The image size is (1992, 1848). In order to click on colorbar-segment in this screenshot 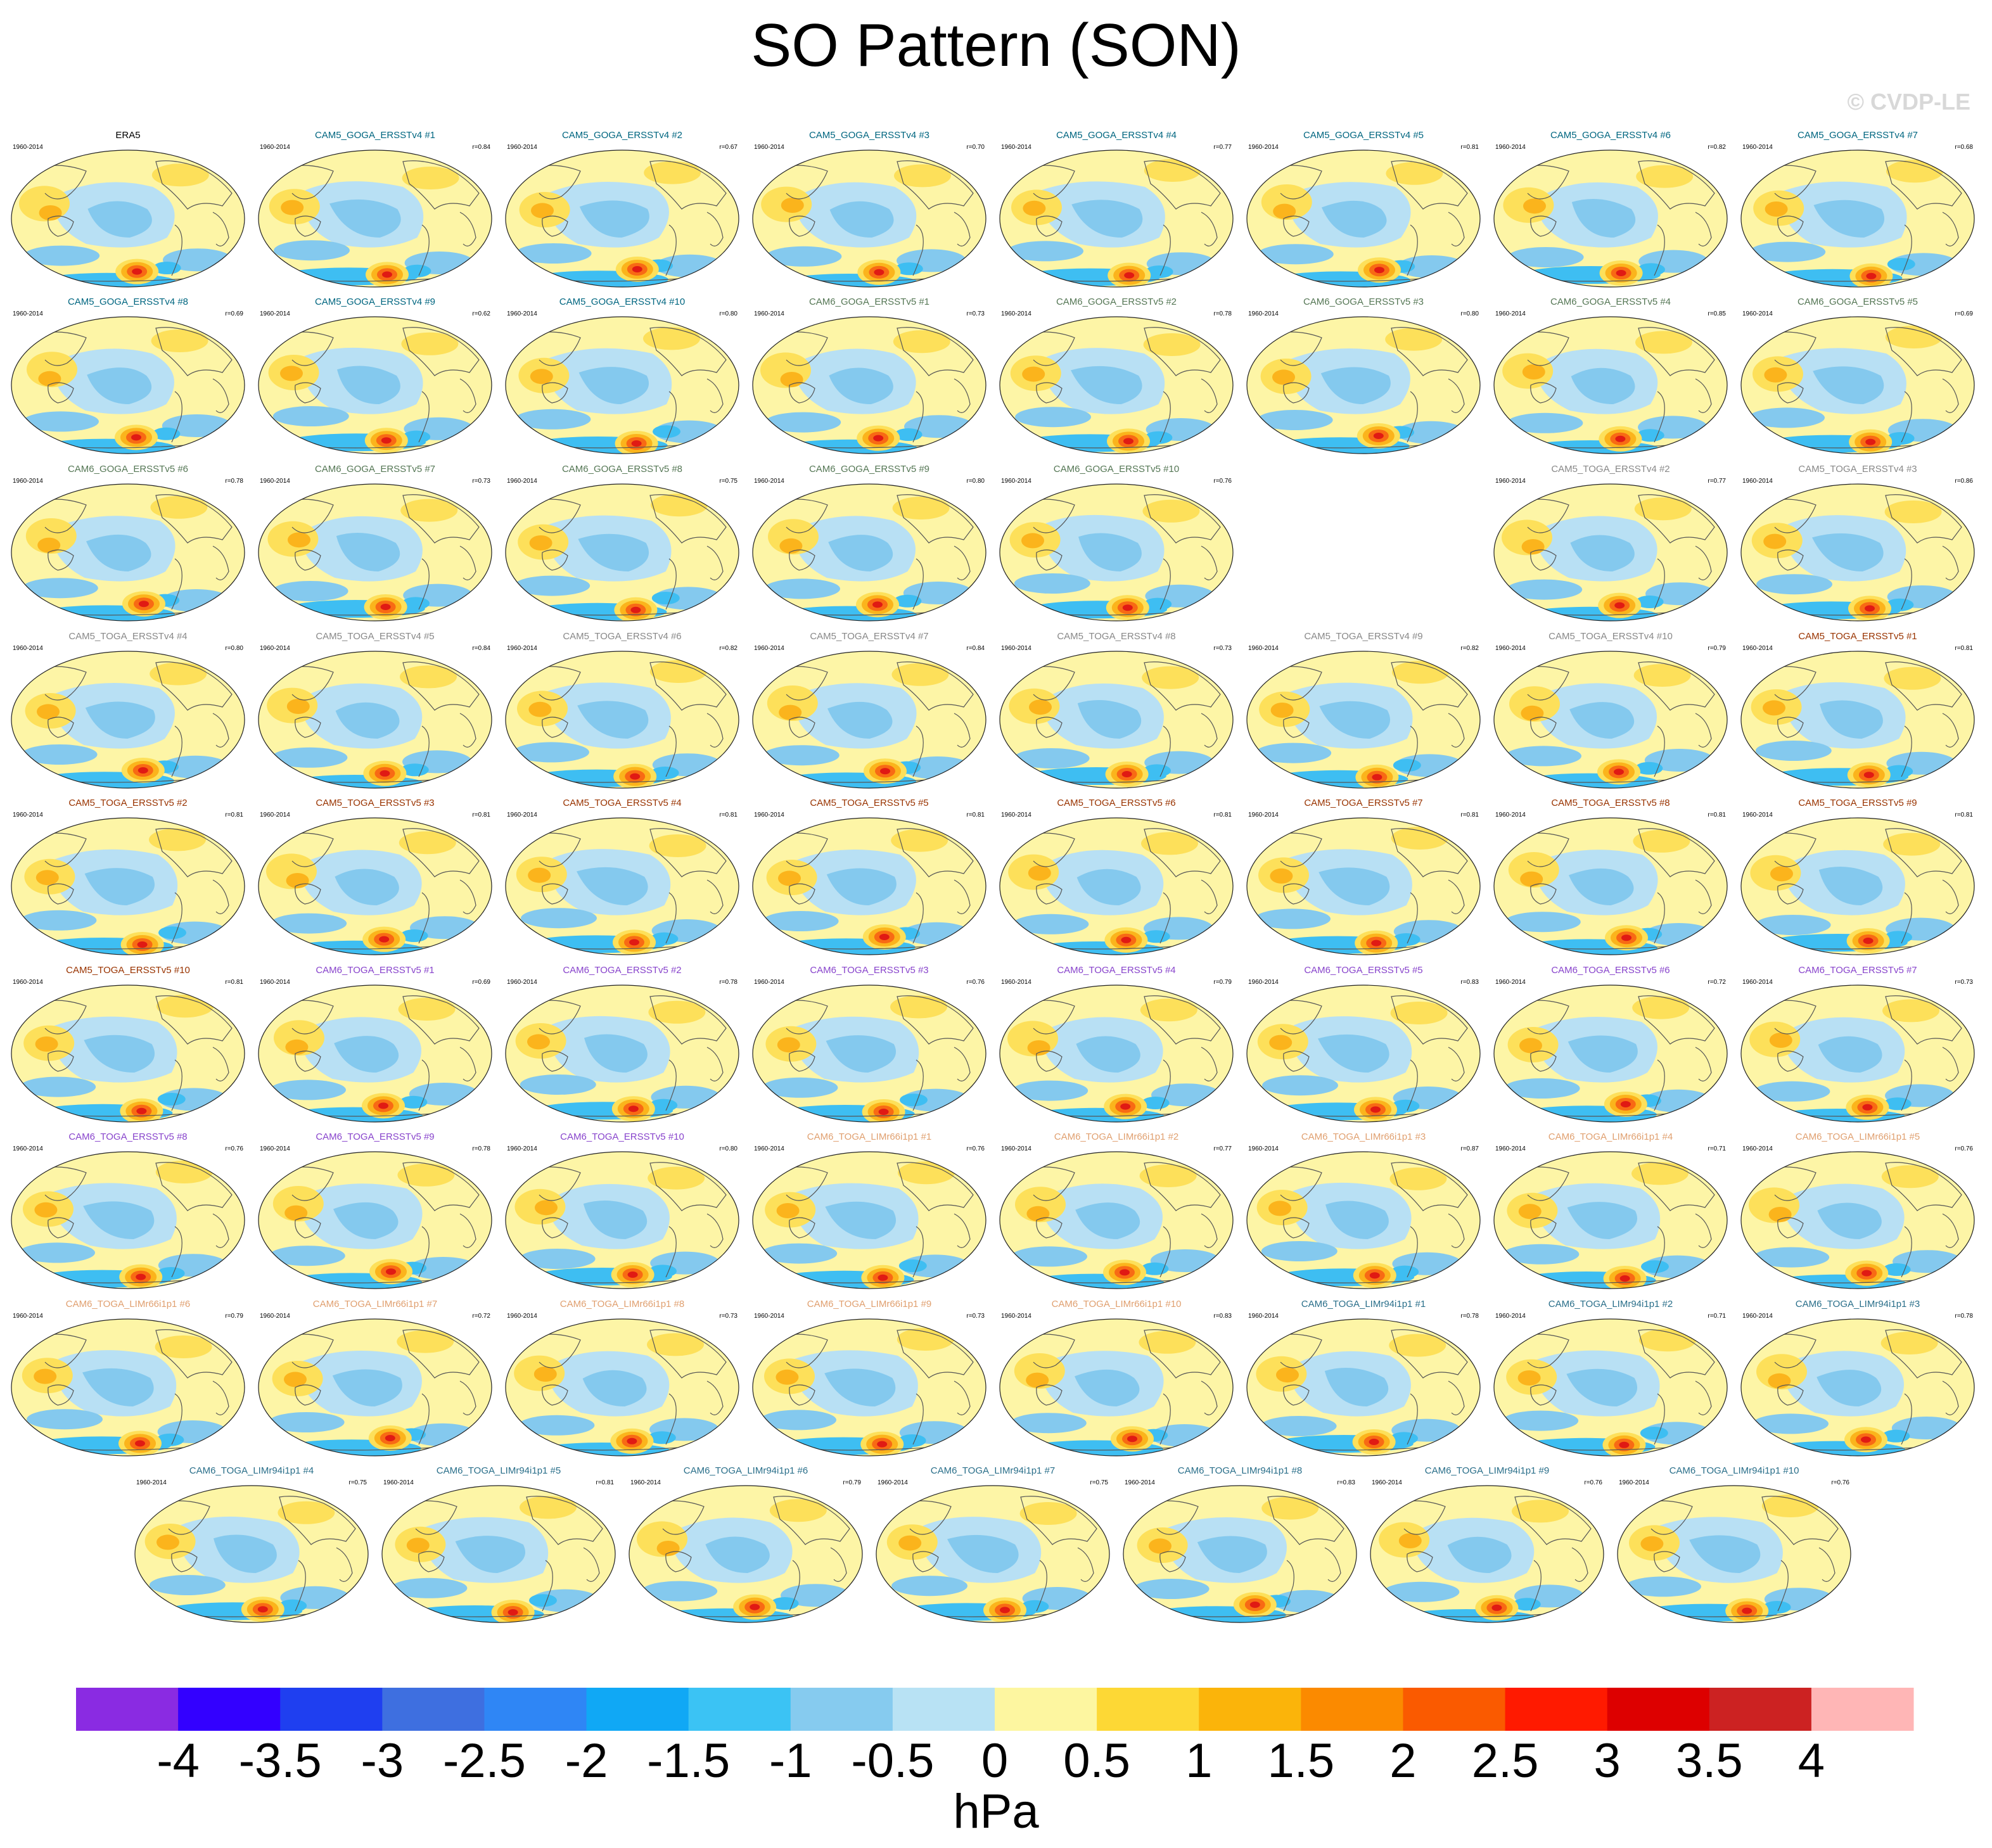, I will do `click(739, 1709)`.